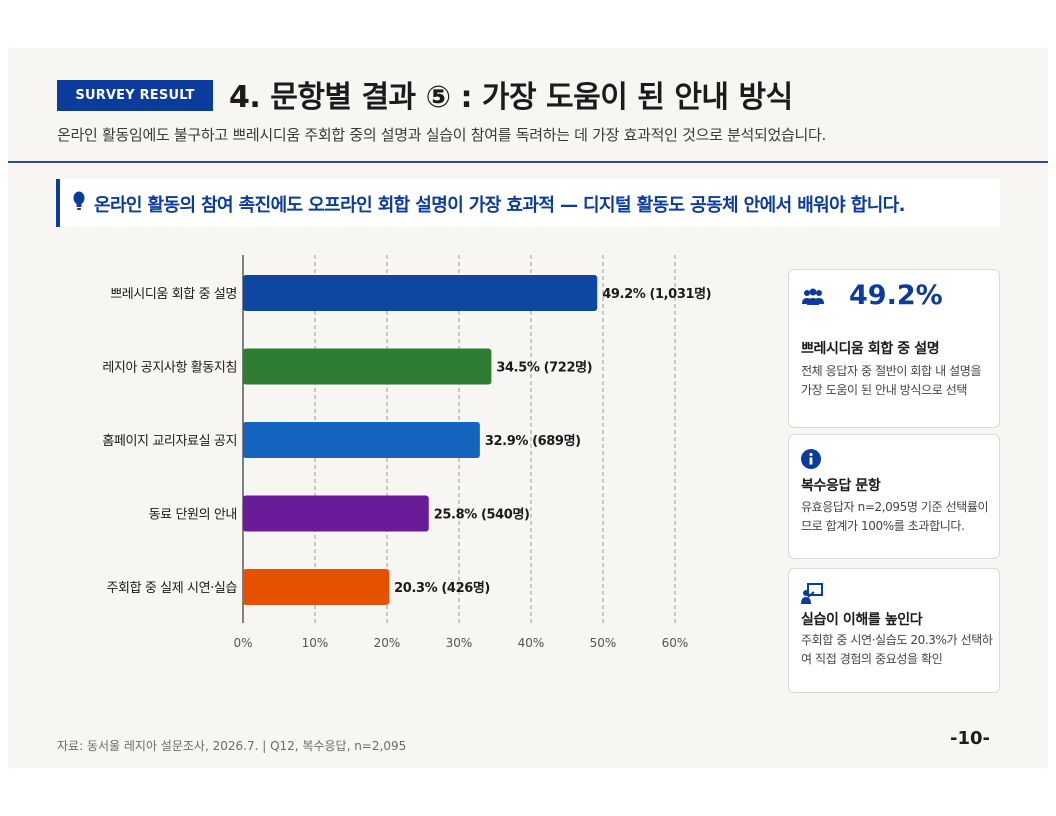 The image size is (1056, 816). What do you see at coordinates (531, 643) in the screenshot?
I see `x-tick-label: 40%` at bounding box center [531, 643].